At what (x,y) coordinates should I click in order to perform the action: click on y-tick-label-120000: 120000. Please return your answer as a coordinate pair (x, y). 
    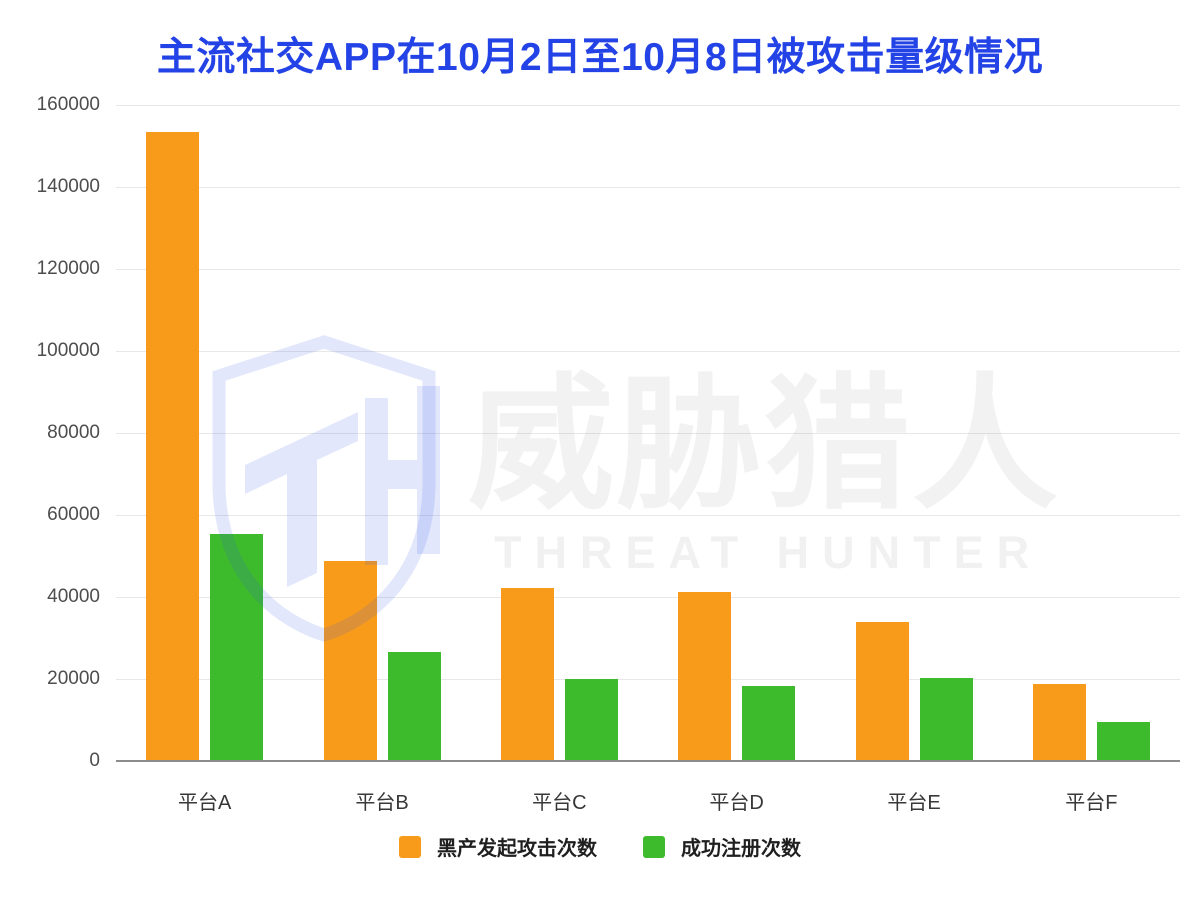
    Looking at the image, I should click on (68, 268).